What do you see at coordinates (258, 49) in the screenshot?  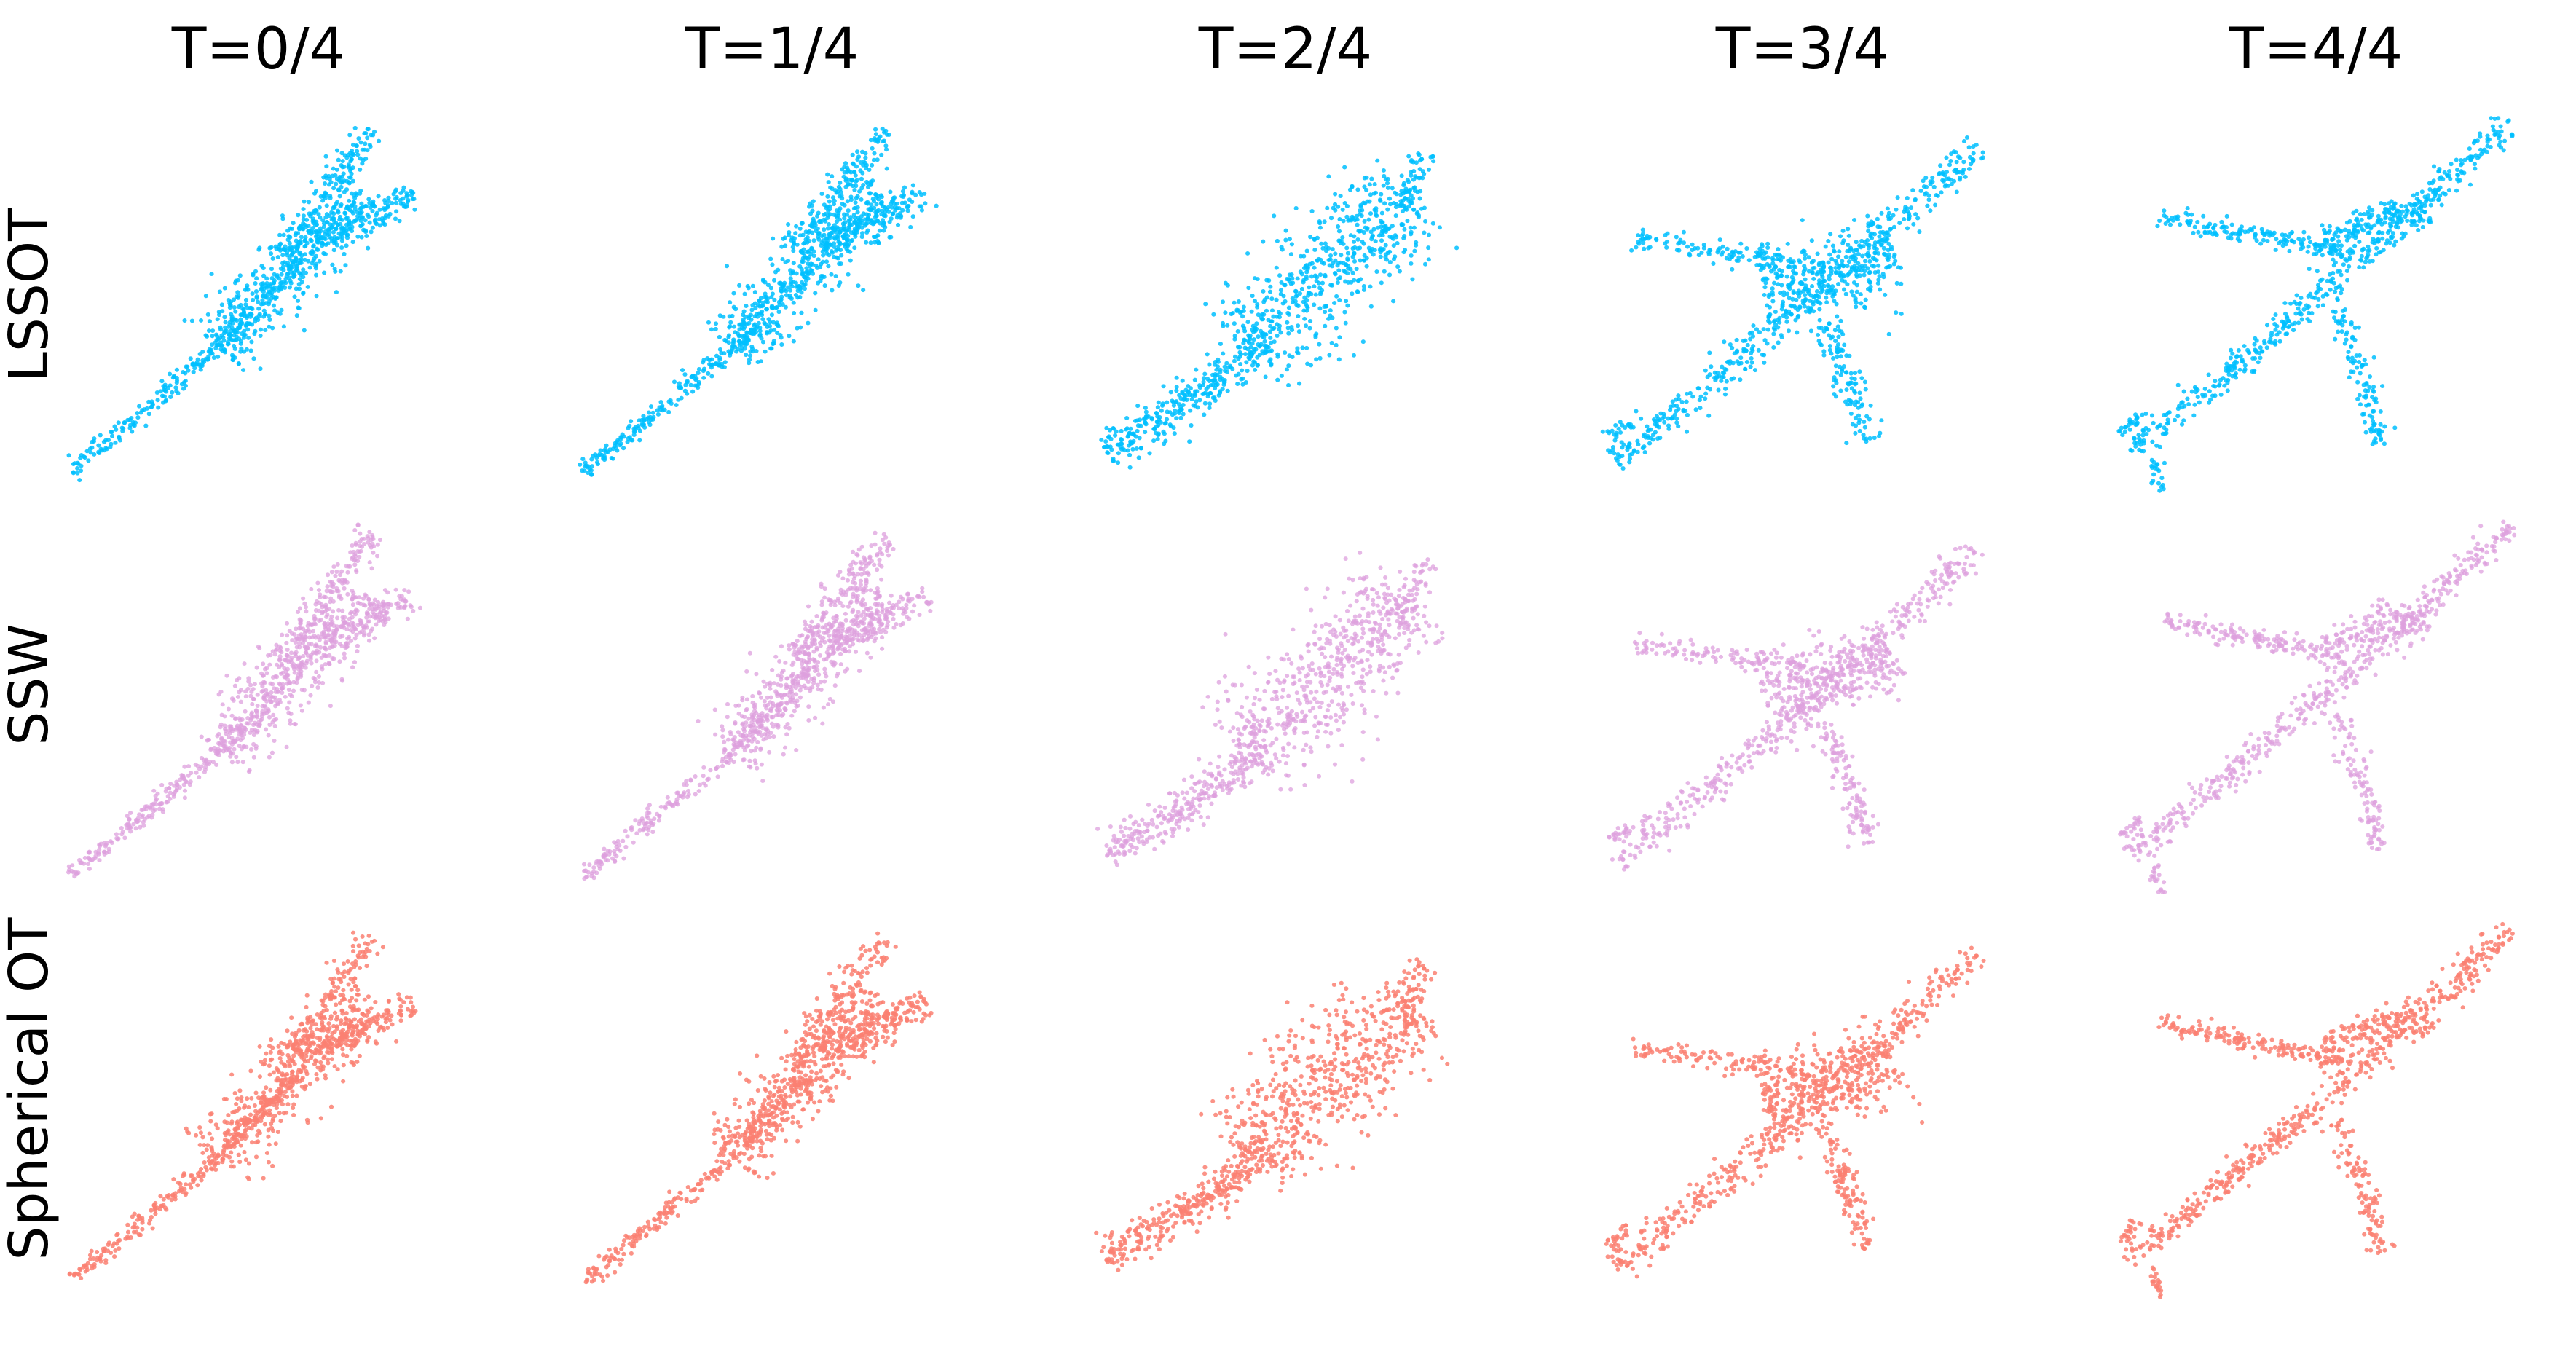 I see `column-title-t0: T=0/4` at bounding box center [258, 49].